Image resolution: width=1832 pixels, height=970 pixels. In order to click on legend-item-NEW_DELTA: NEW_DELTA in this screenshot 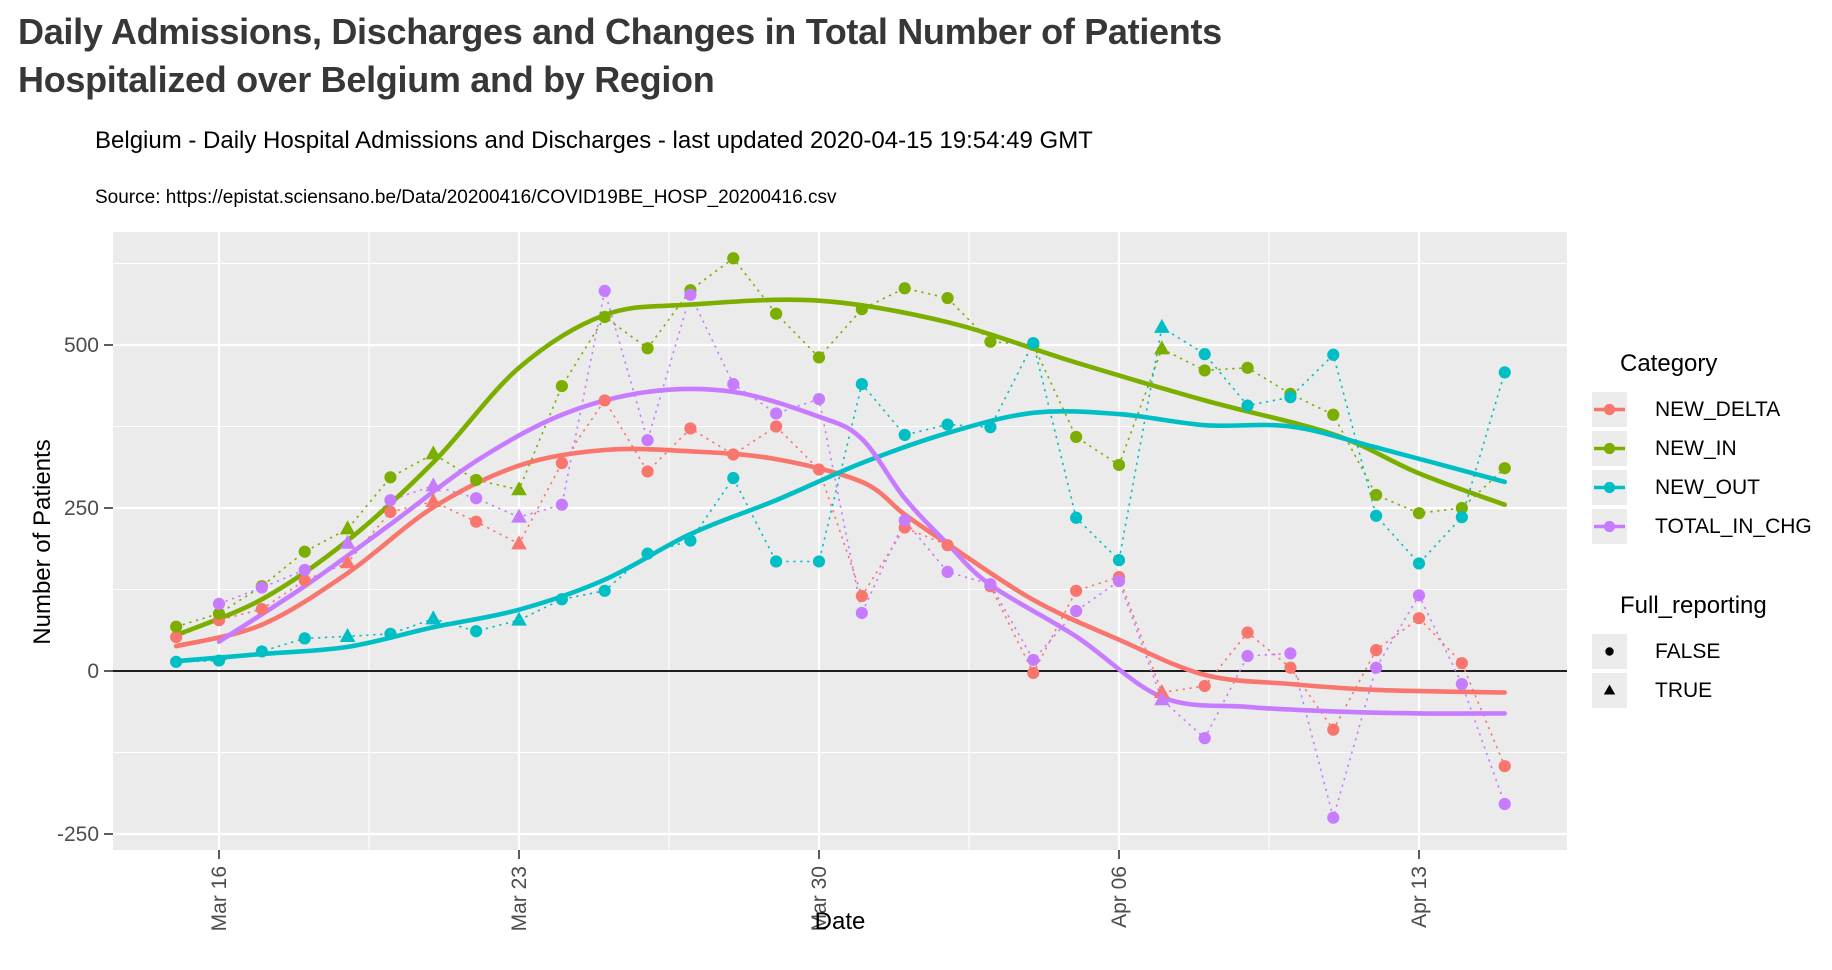, I will do `click(1711, 409)`.